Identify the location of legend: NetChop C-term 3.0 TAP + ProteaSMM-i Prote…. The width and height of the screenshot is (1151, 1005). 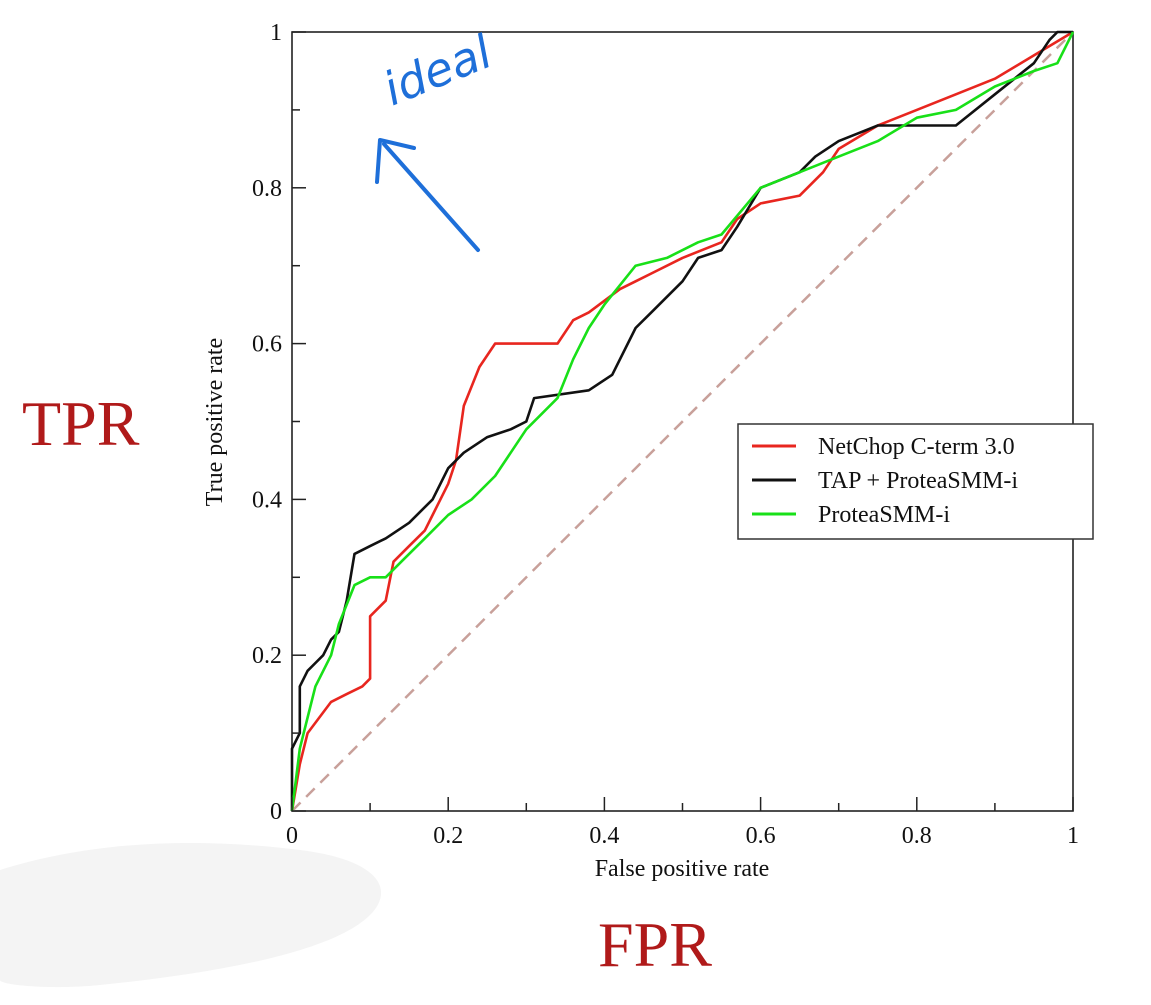
(915, 481).